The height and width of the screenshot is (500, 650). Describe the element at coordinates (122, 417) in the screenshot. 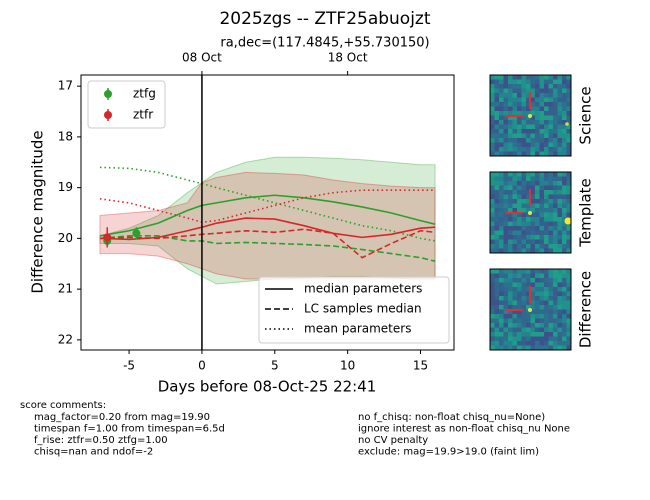

I see `comment-line: mag_factor=0.20 from mag=19.90` at that location.